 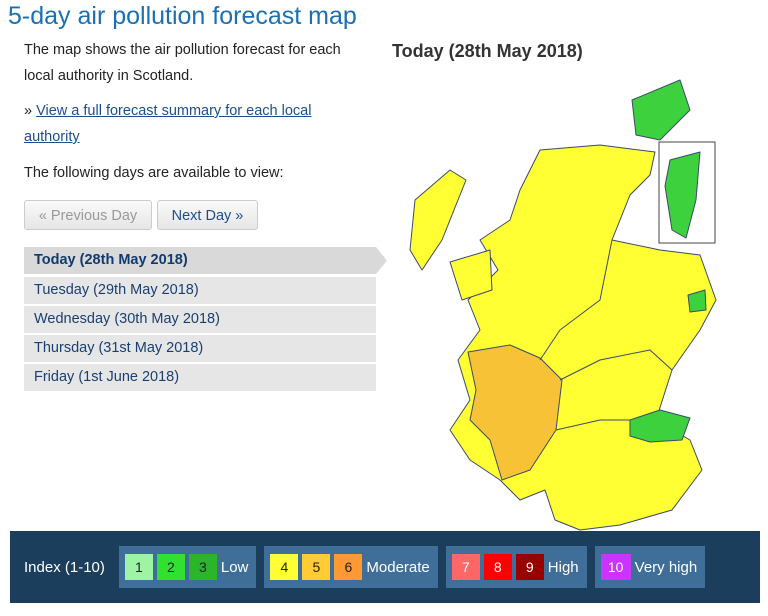 I want to click on index-swatch: 6, so click(x=348, y=567).